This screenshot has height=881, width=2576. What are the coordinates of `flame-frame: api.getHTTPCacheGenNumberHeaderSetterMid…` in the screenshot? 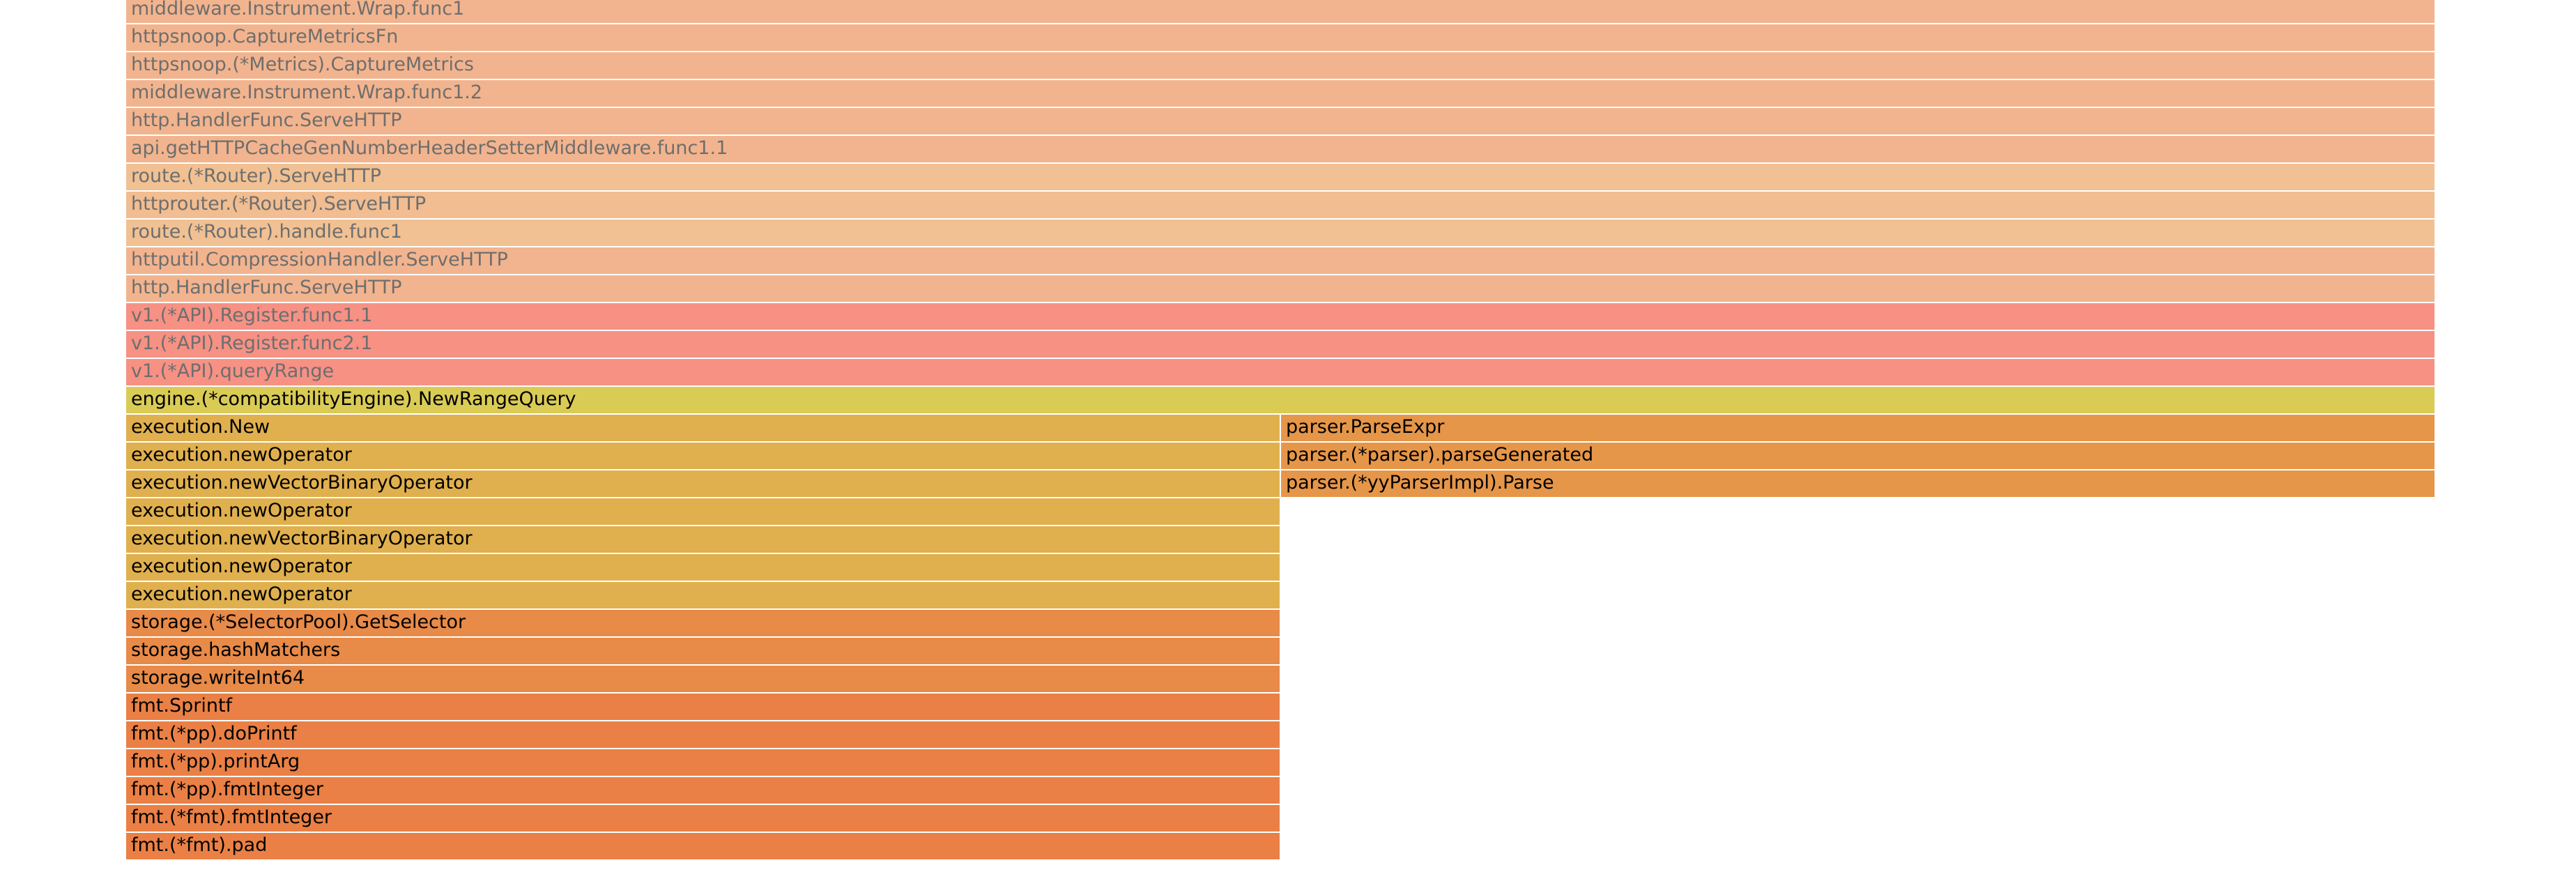 It's located at (1281, 150).